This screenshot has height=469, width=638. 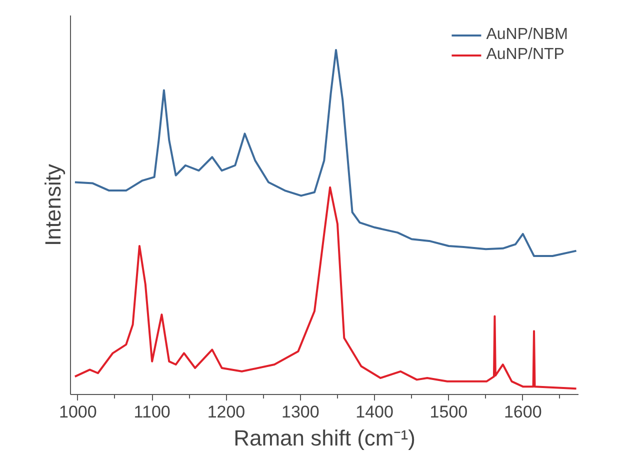 I want to click on x-tick-label: 1400, so click(x=375, y=412).